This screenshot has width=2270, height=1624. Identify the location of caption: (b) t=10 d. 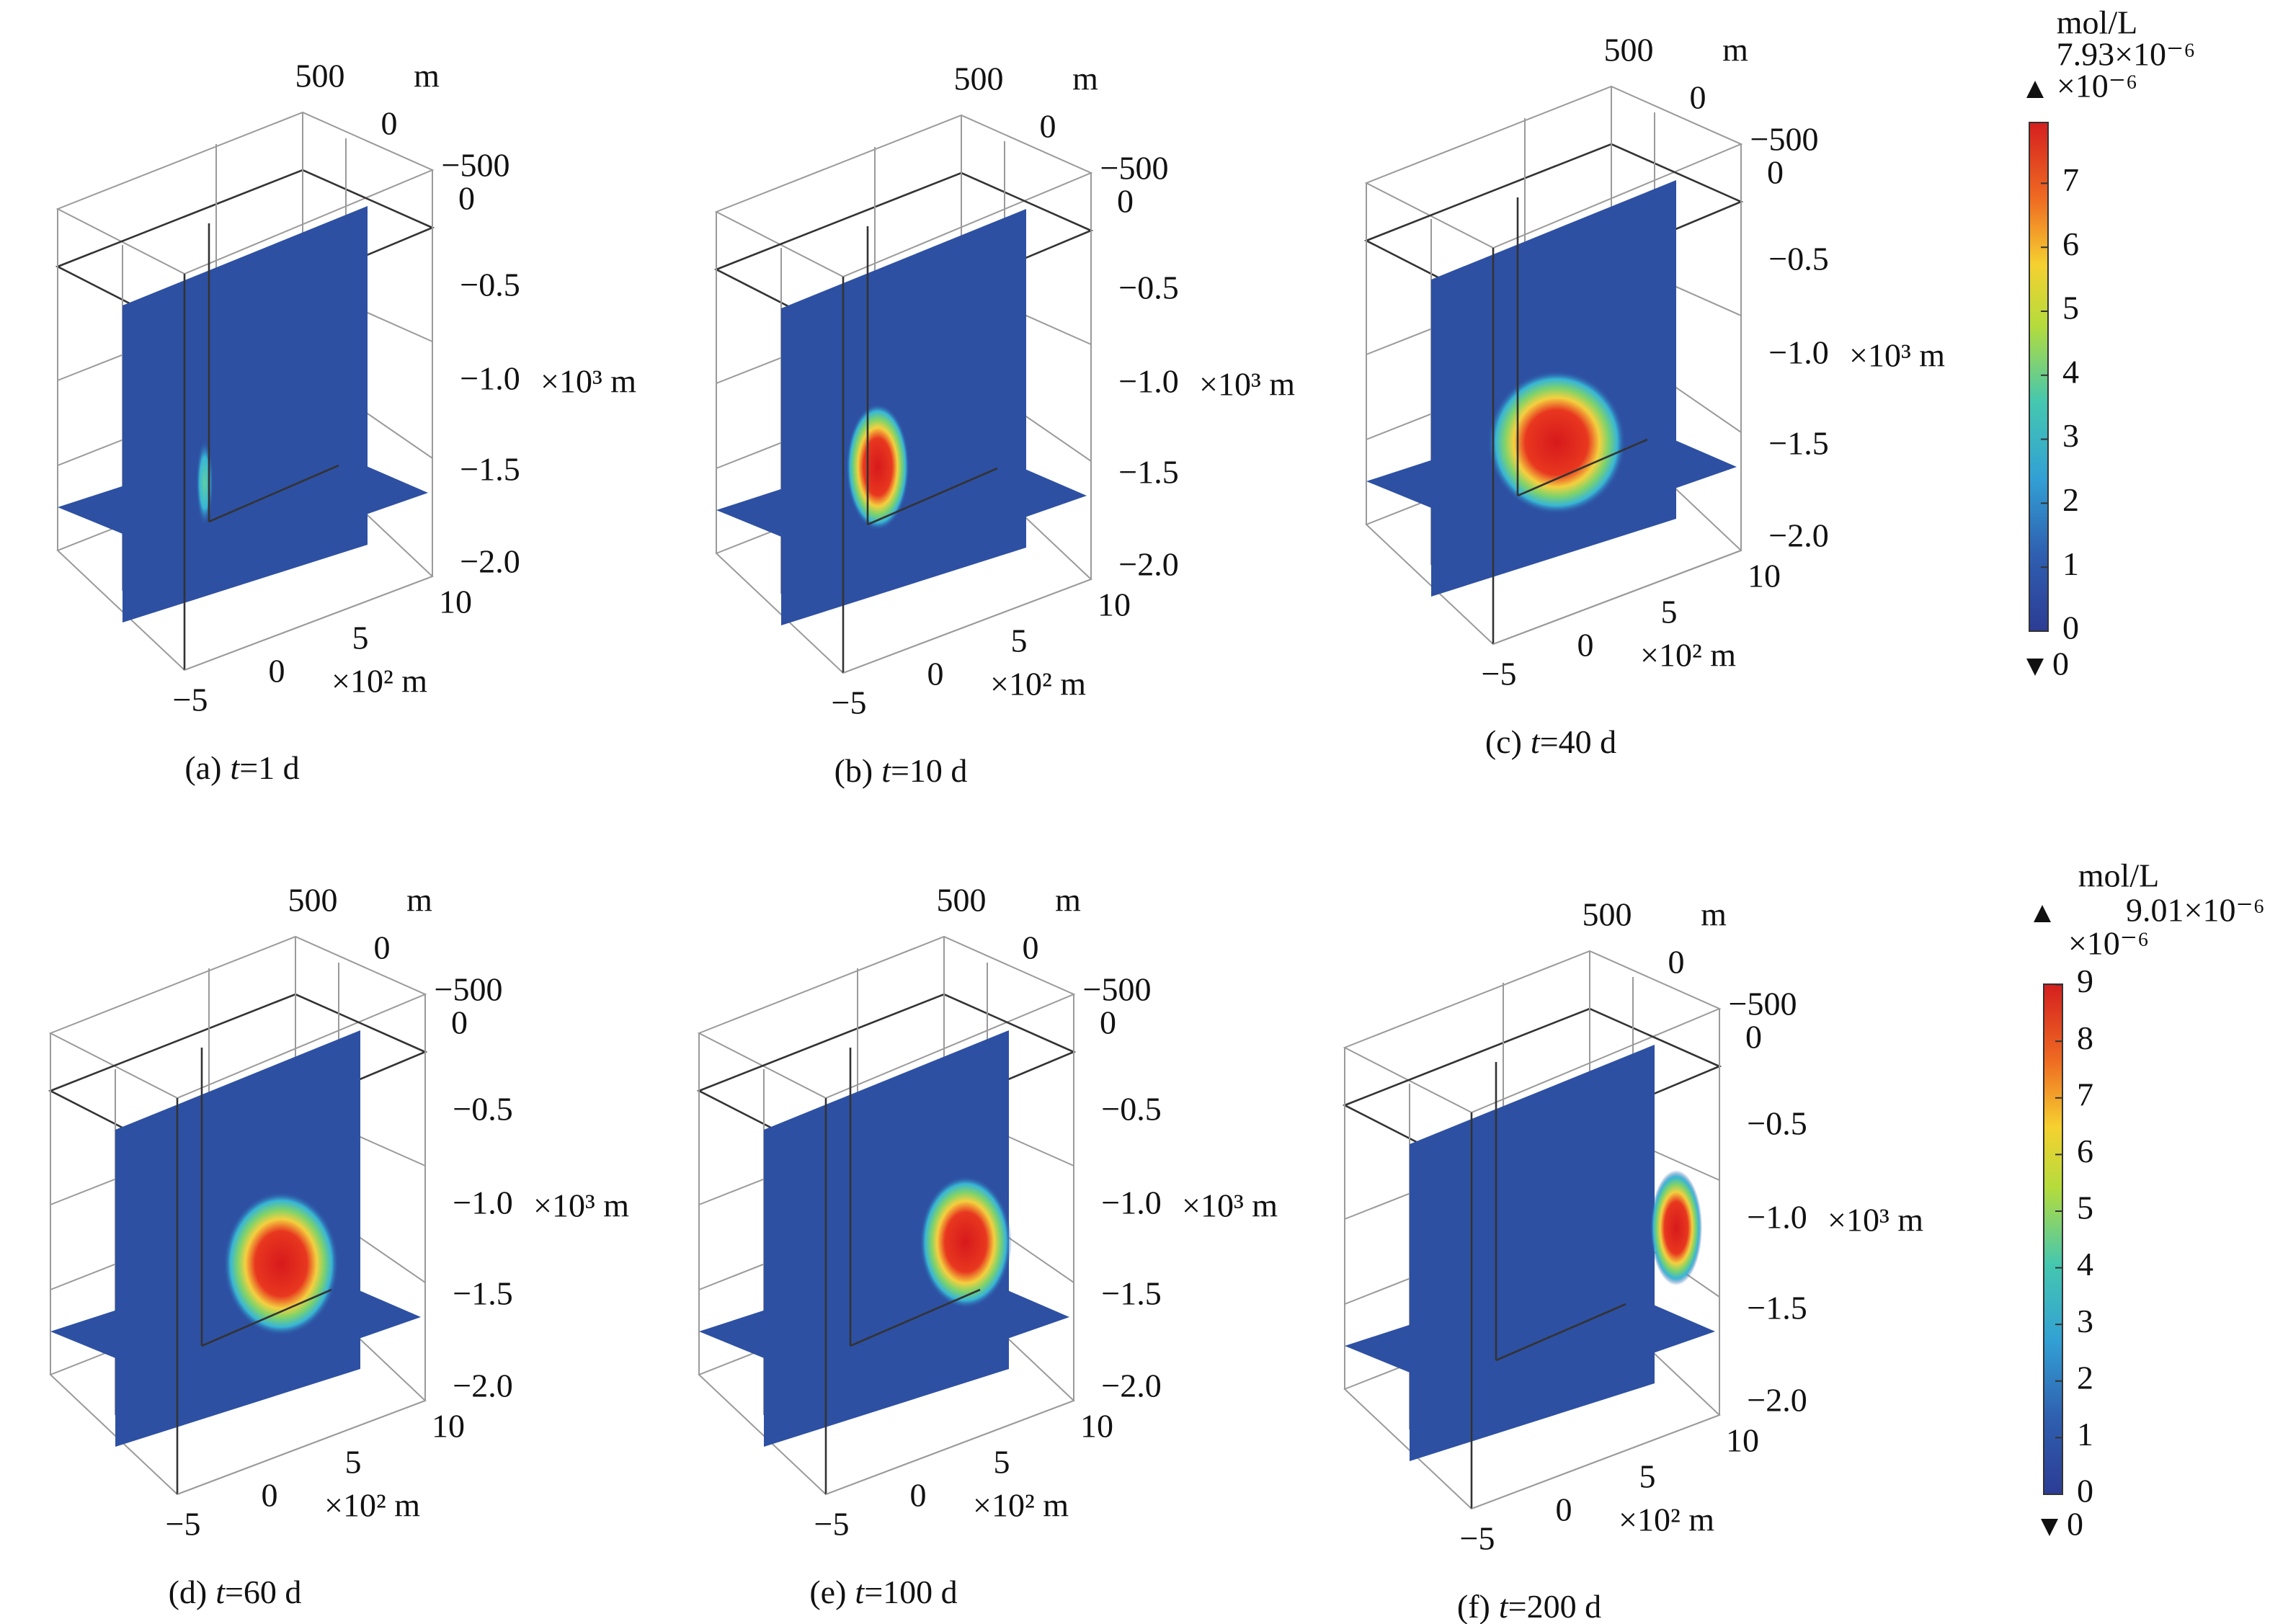
(901, 771).